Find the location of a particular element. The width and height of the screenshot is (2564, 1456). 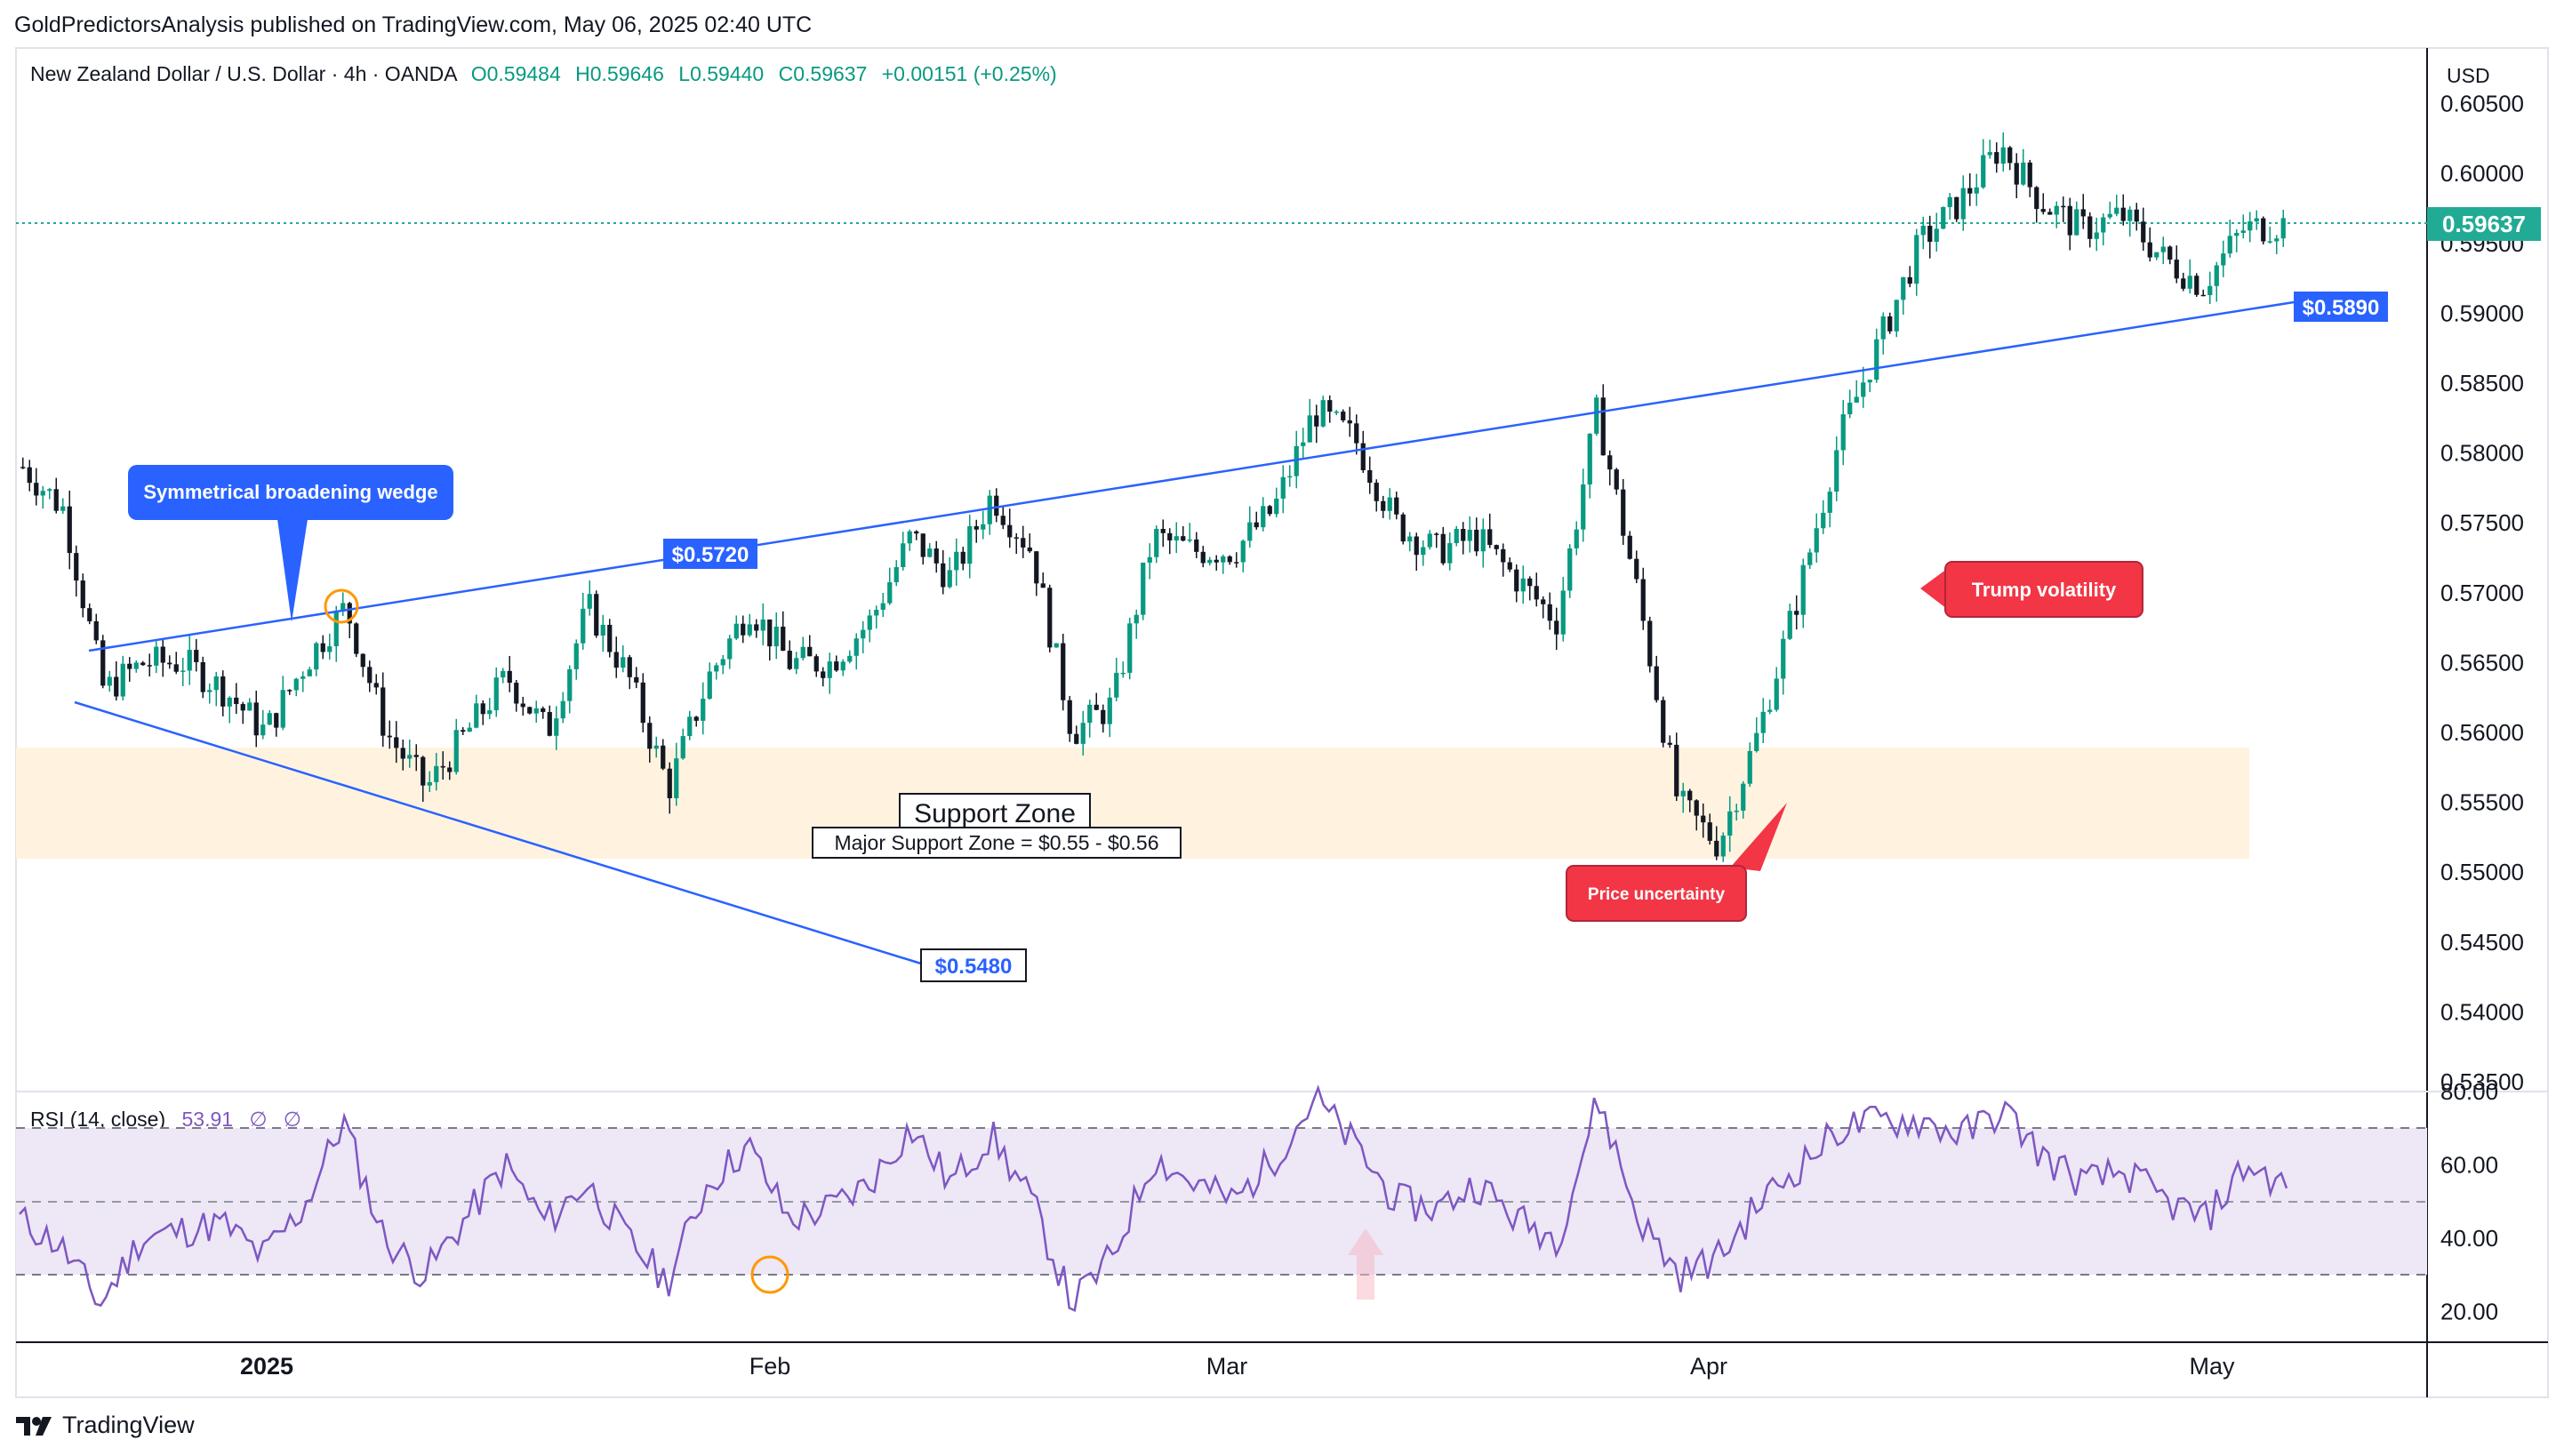

rsi-line is located at coordinates (1153, 1198).